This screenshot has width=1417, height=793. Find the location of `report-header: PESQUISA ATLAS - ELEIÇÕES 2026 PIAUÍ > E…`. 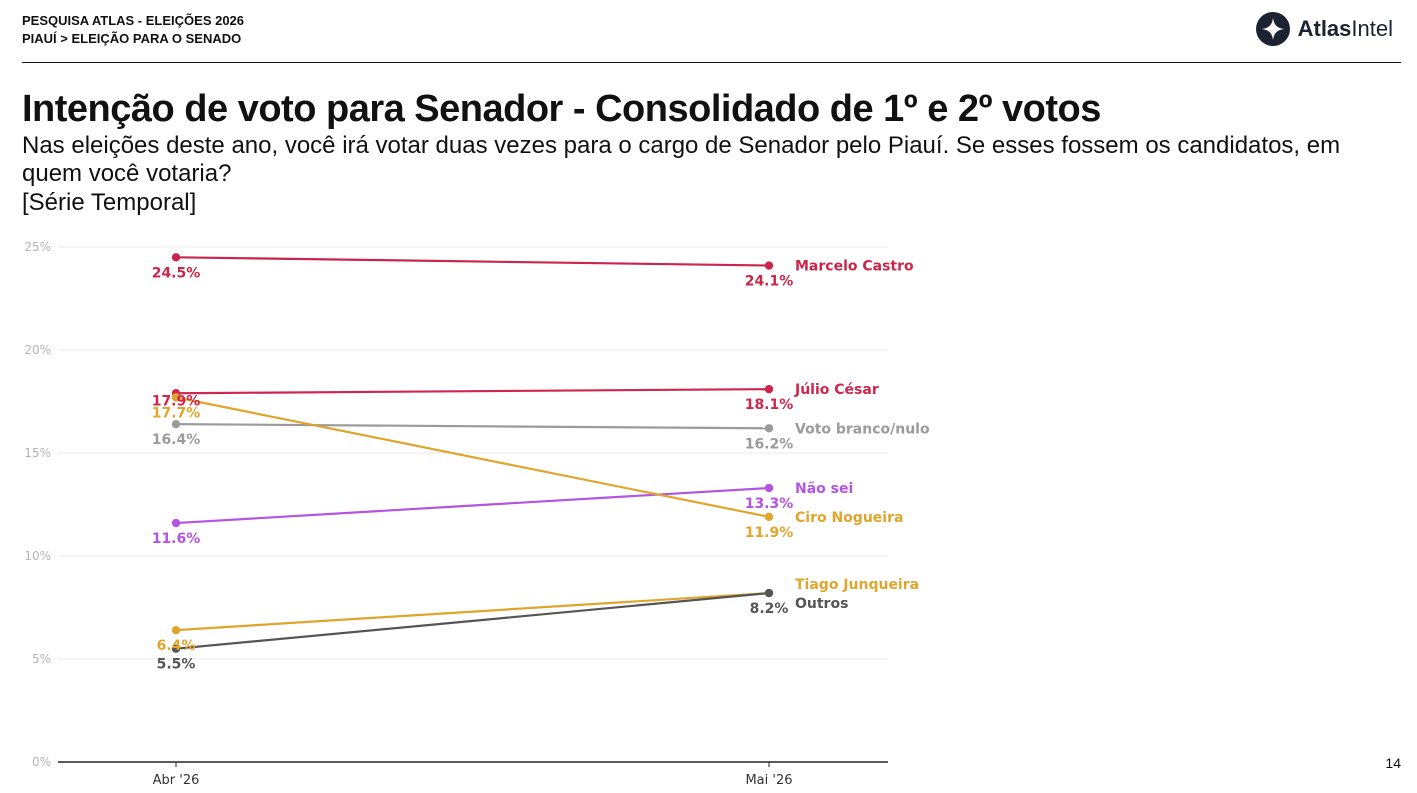

report-header: PESQUISA ATLAS - ELEIÇÕES 2026 PIAUÍ > E… is located at coordinates (133, 30).